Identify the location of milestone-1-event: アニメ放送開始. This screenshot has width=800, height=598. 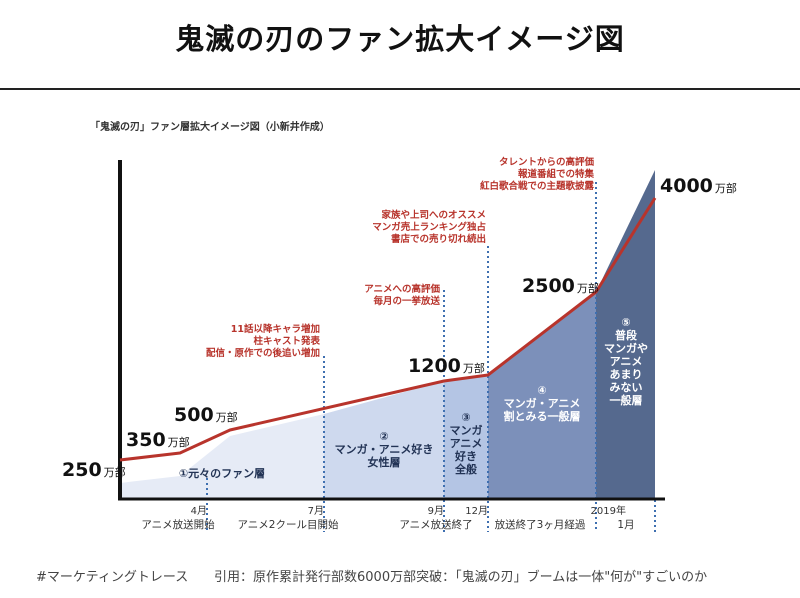
(178, 524).